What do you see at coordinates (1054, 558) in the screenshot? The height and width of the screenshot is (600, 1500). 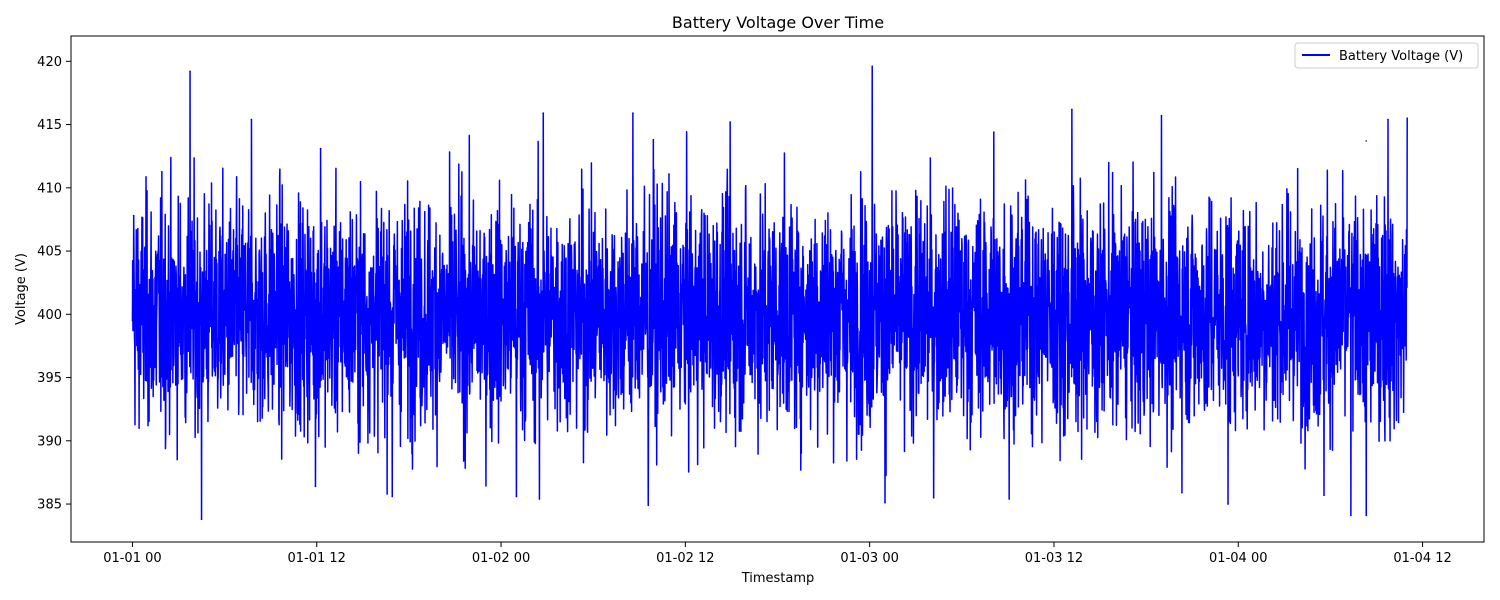 I see `x-tick-label: 01-03 12` at bounding box center [1054, 558].